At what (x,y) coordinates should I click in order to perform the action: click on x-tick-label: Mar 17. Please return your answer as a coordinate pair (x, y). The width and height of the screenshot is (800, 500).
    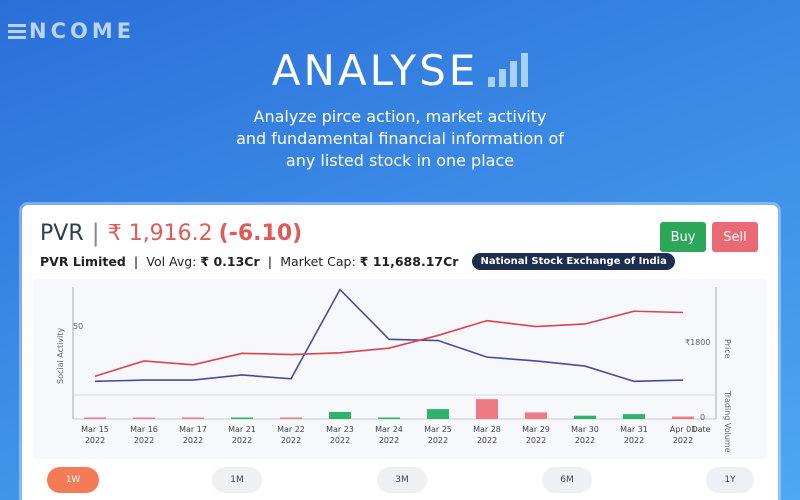
    Looking at the image, I should click on (193, 429).